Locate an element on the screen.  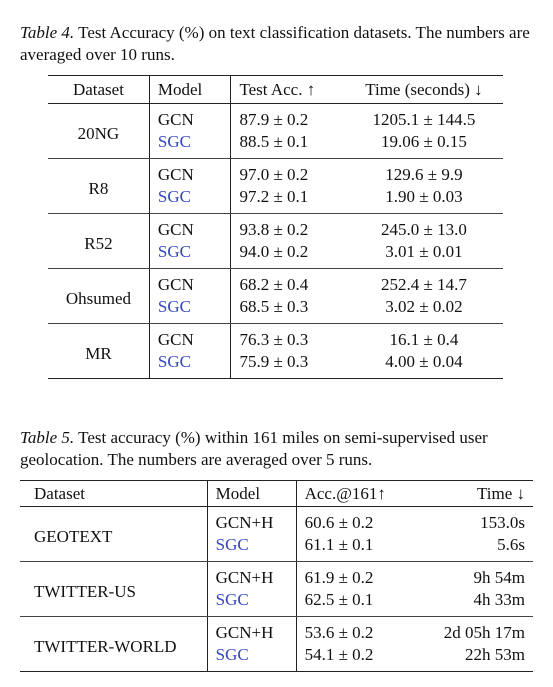
value-cell: 61.1 ± 0.1 is located at coordinates (354, 548).